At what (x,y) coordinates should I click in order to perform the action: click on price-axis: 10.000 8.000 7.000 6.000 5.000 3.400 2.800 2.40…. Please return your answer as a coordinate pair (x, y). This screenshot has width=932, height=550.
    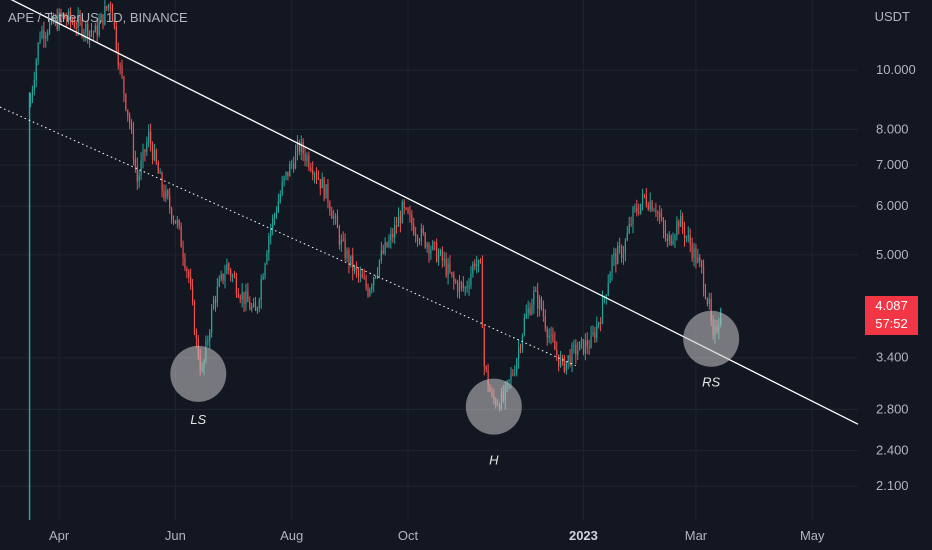
    Looking at the image, I should click on (896, 277).